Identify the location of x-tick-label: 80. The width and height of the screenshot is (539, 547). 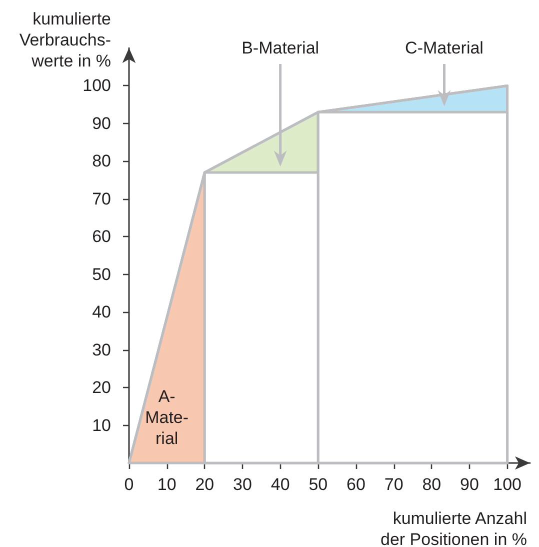
(432, 484).